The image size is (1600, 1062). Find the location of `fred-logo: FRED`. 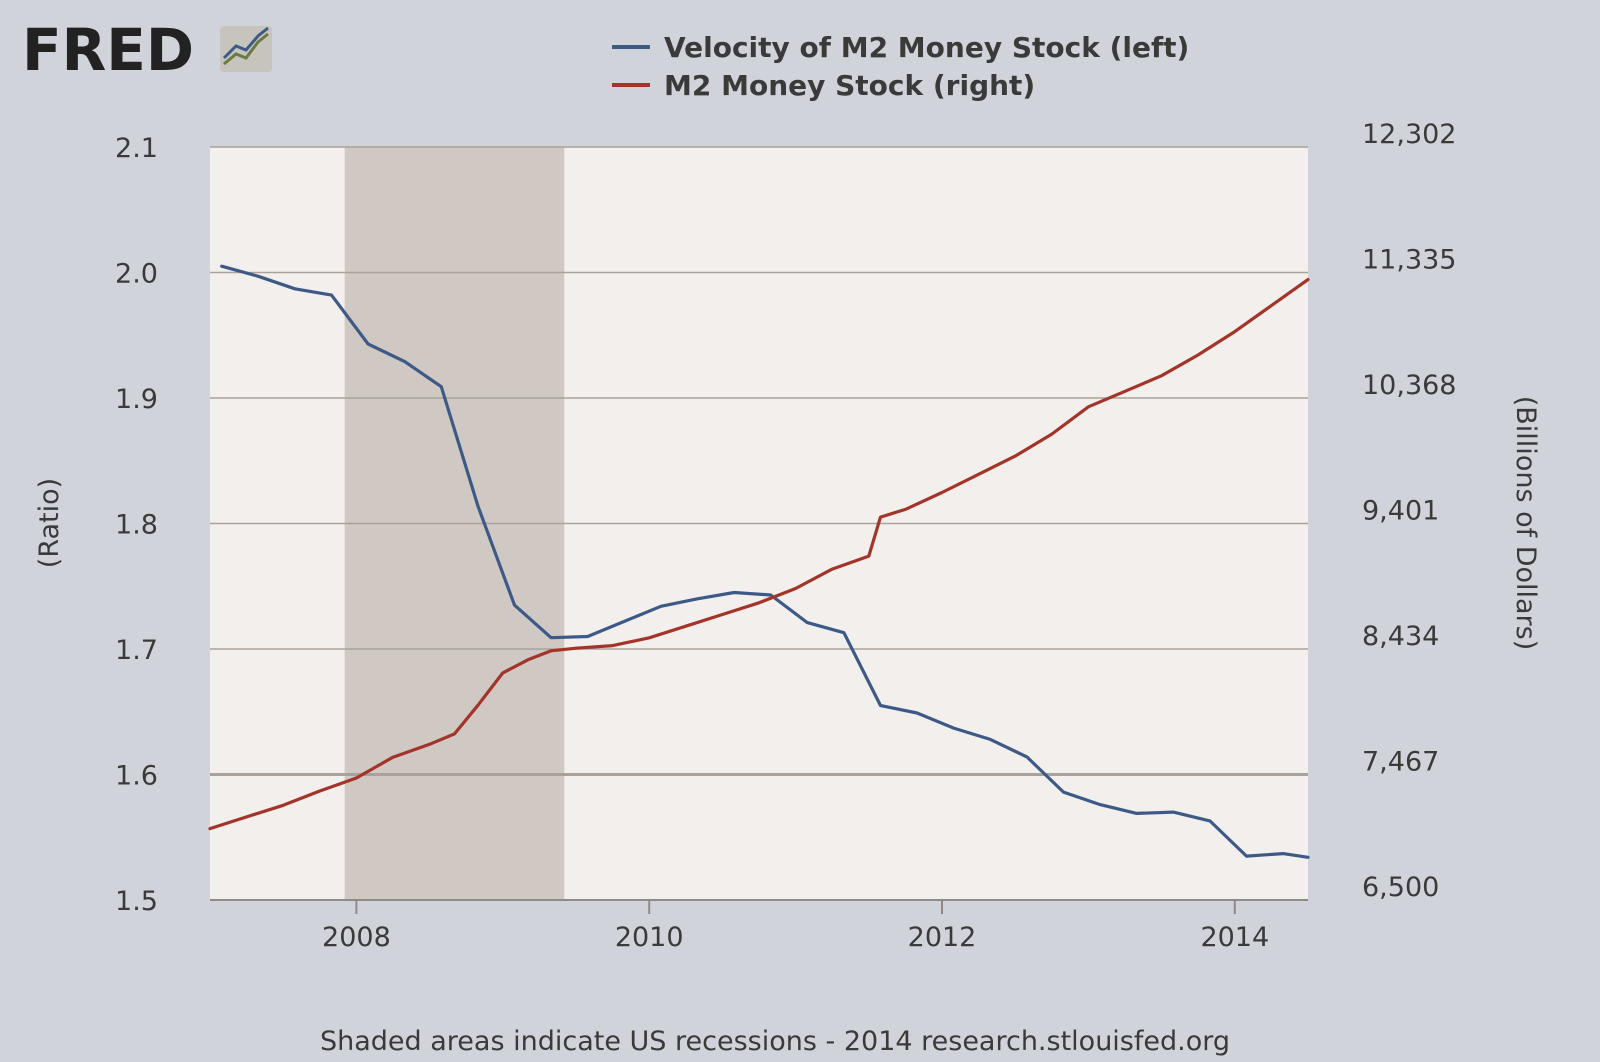

fred-logo: FRED is located at coordinates (147, 50).